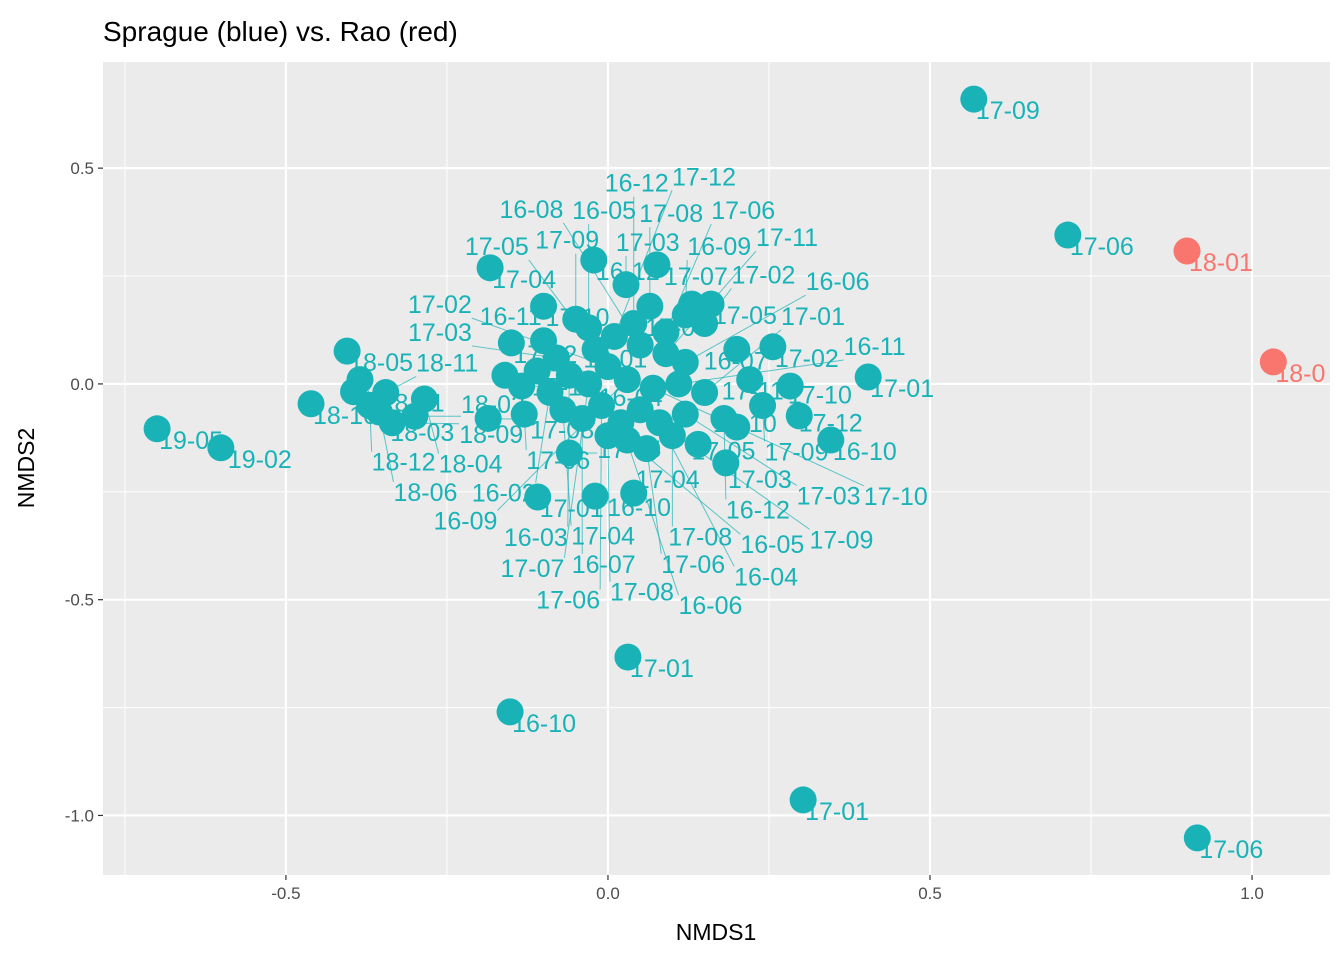  I want to click on x-tick-label: 0.5, so click(930, 893).